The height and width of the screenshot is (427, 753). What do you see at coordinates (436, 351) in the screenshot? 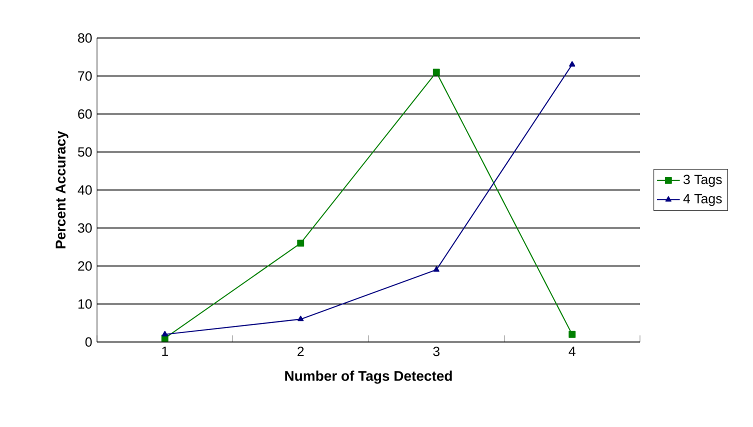
I see `x-tick-label: 3` at bounding box center [436, 351].